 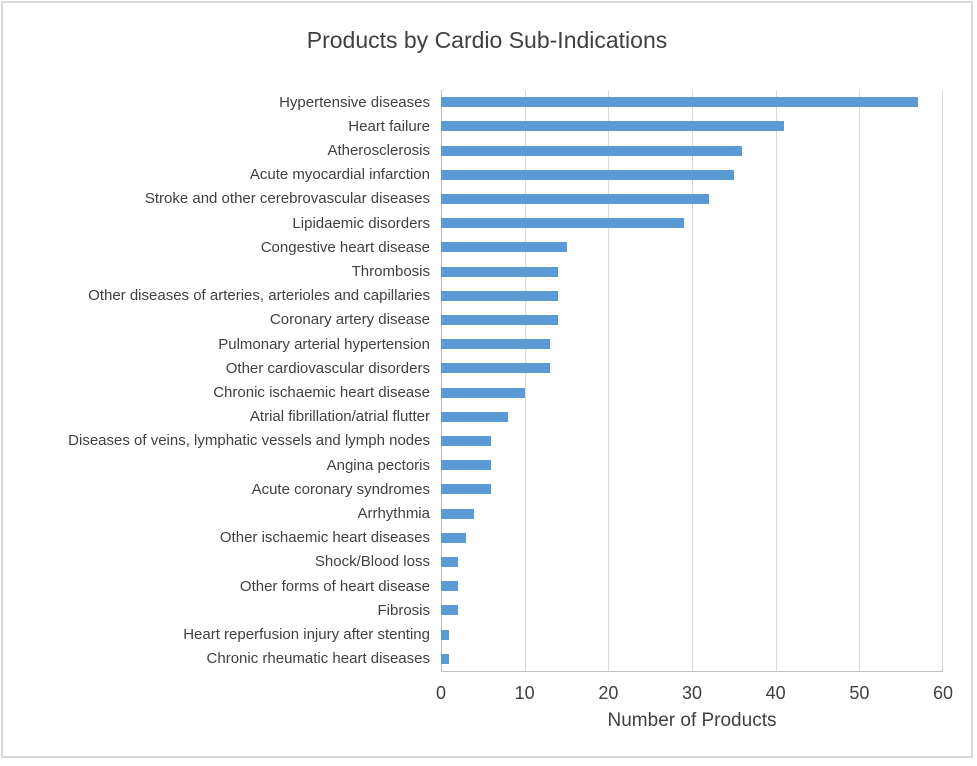 I want to click on category-axis-line, so click(x=441, y=380).